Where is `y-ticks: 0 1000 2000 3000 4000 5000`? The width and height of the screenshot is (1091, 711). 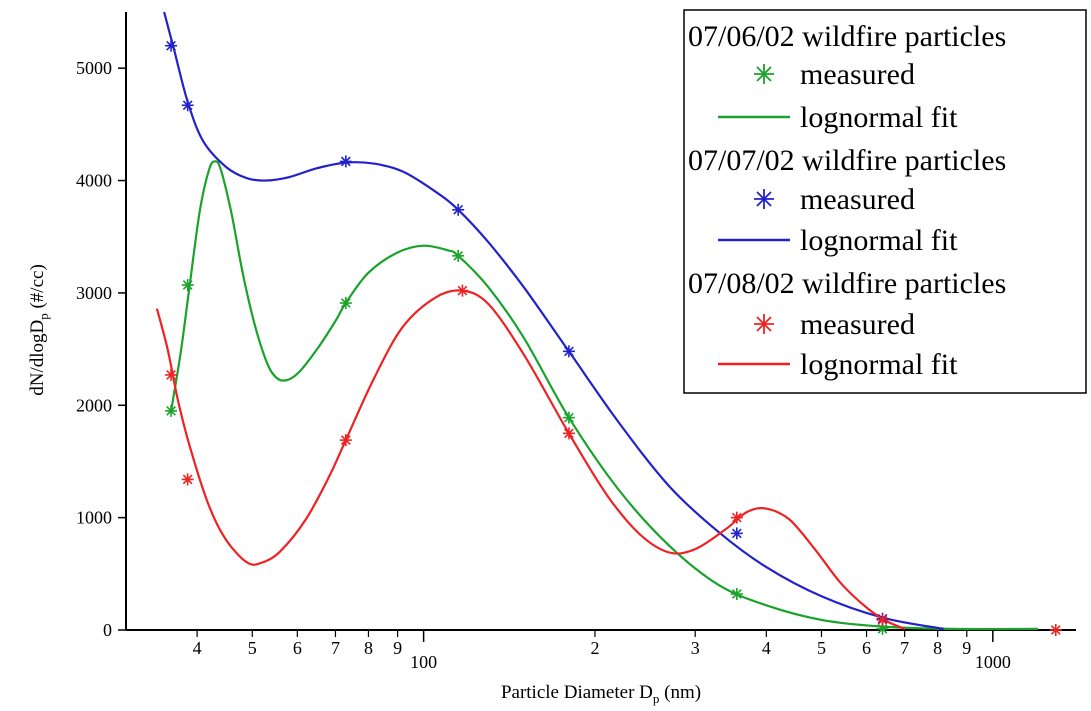
y-ticks: 0 1000 2000 3000 4000 5000 is located at coordinates (101, 349).